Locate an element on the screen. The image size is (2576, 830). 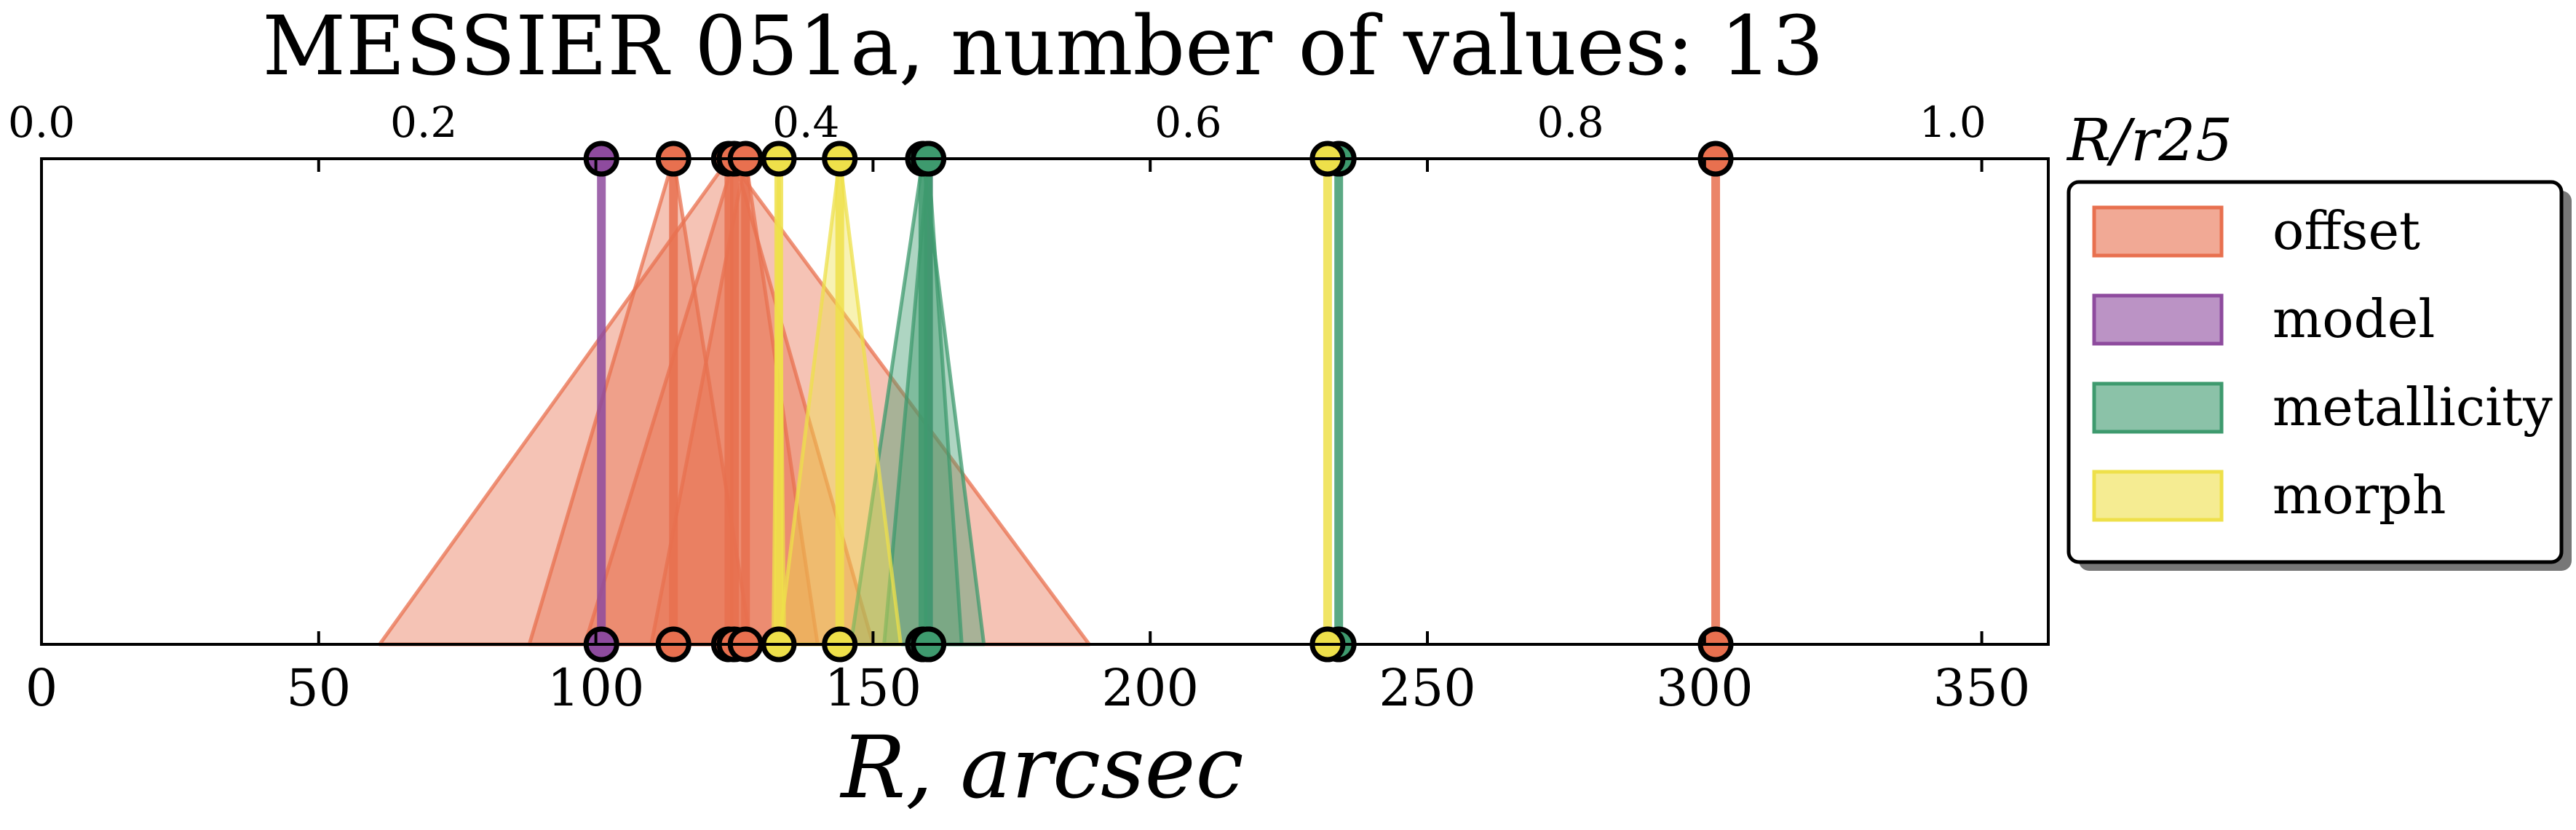
bottom-tick-label: 250 is located at coordinates (1427, 688).